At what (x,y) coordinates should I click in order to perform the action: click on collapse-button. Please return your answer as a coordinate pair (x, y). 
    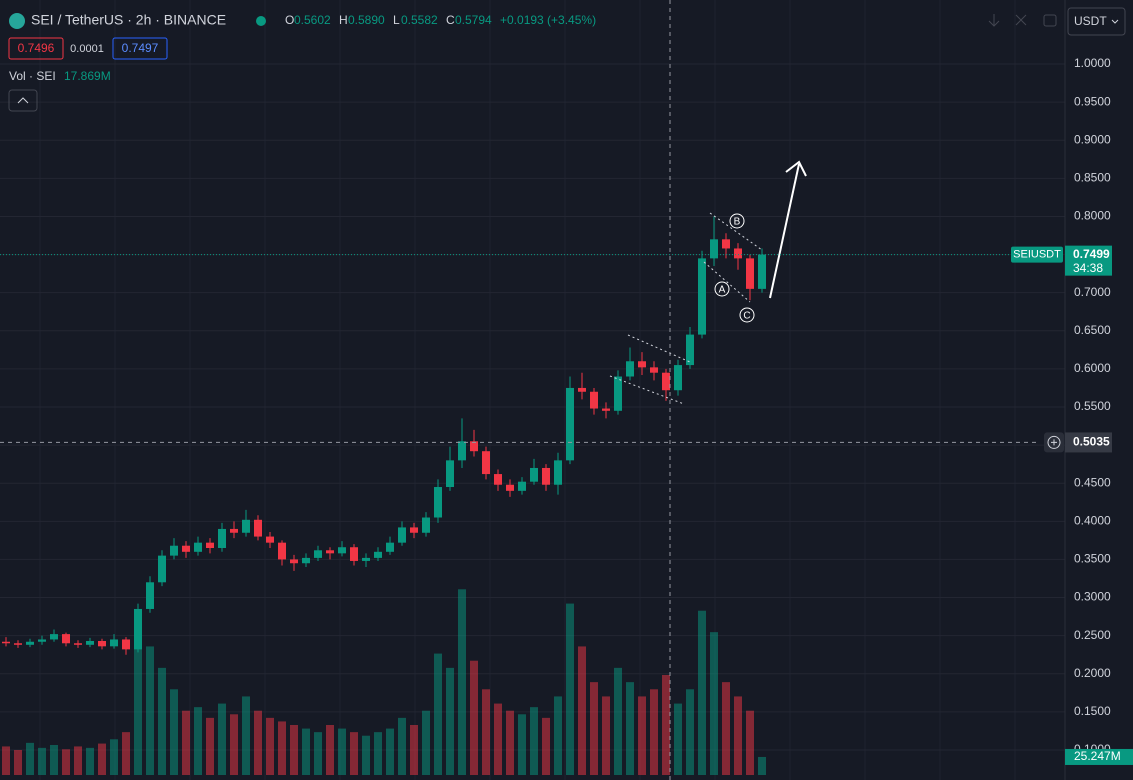
    Looking at the image, I should click on (23, 100).